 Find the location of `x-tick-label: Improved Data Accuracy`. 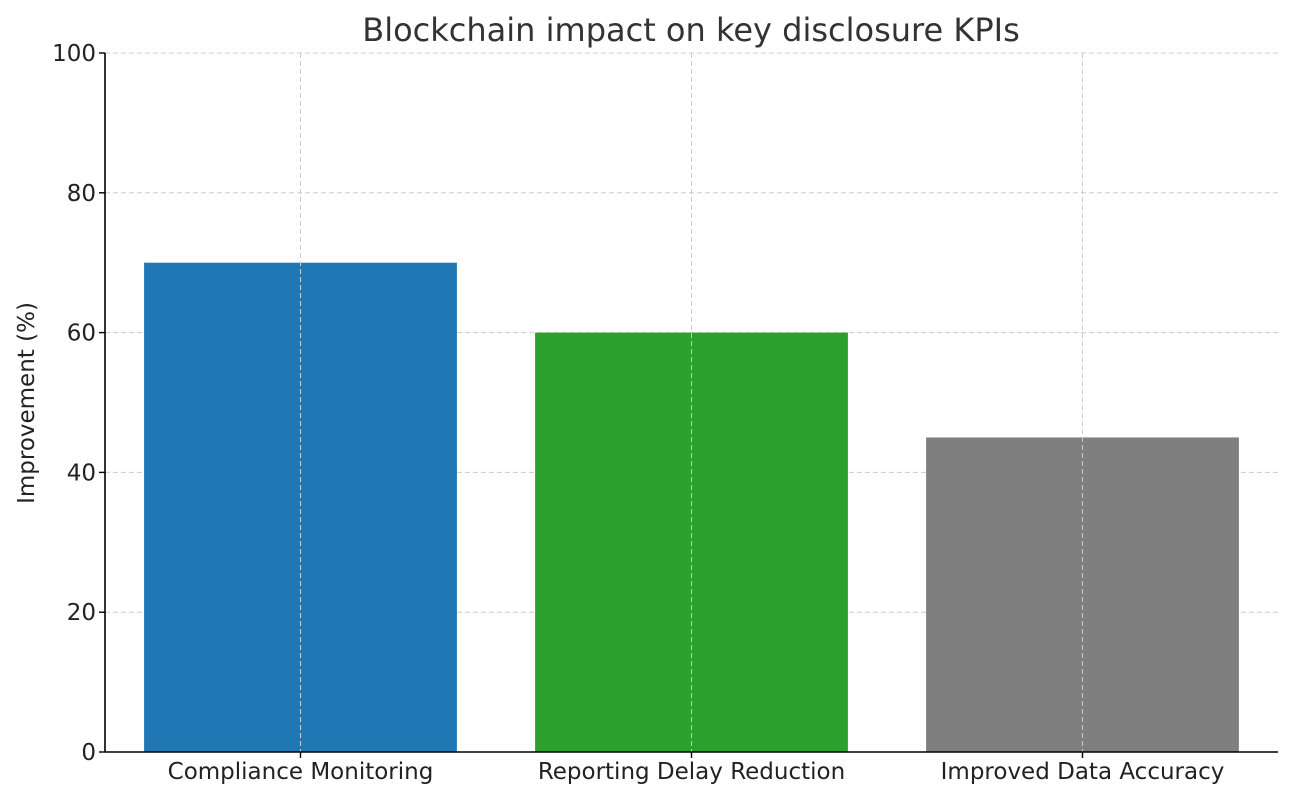

x-tick-label: Improved Data Accuracy is located at coordinates (1083, 772).